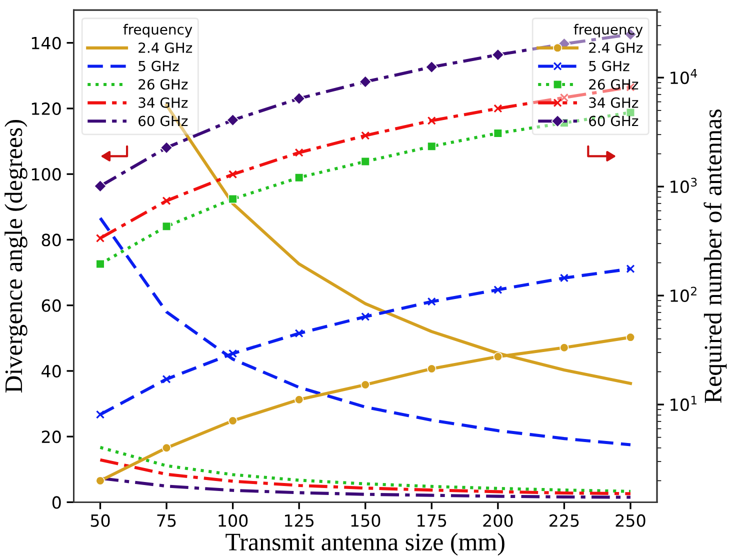 The image size is (730, 558). Describe the element at coordinates (51, 371) in the screenshot. I see `y-tick-label: 40` at that location.